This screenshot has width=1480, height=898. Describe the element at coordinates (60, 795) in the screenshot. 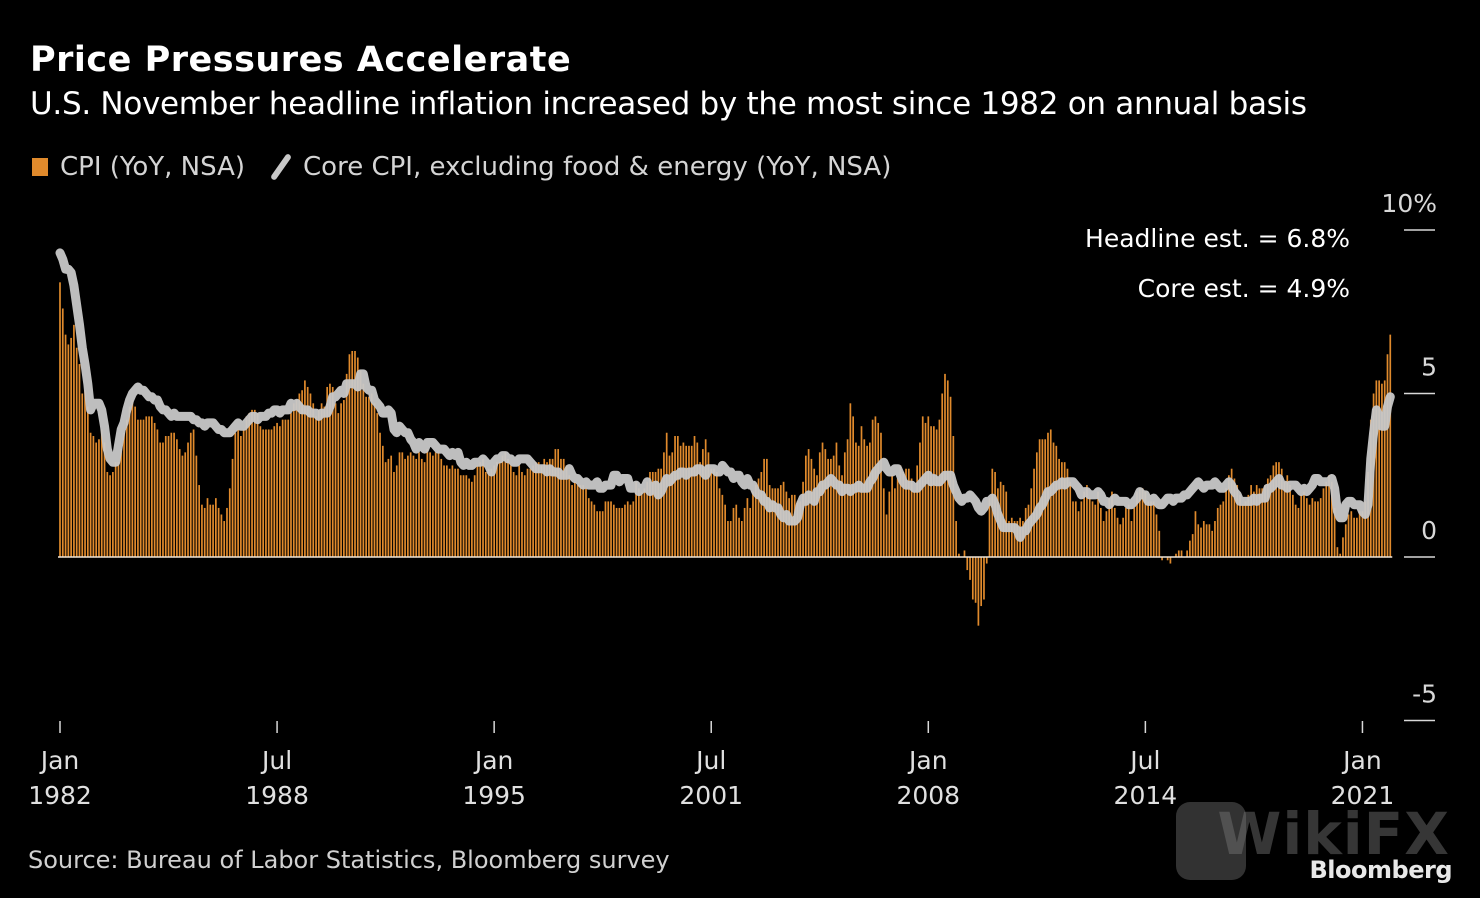

I see `x-tick-label: 1982` at that location.